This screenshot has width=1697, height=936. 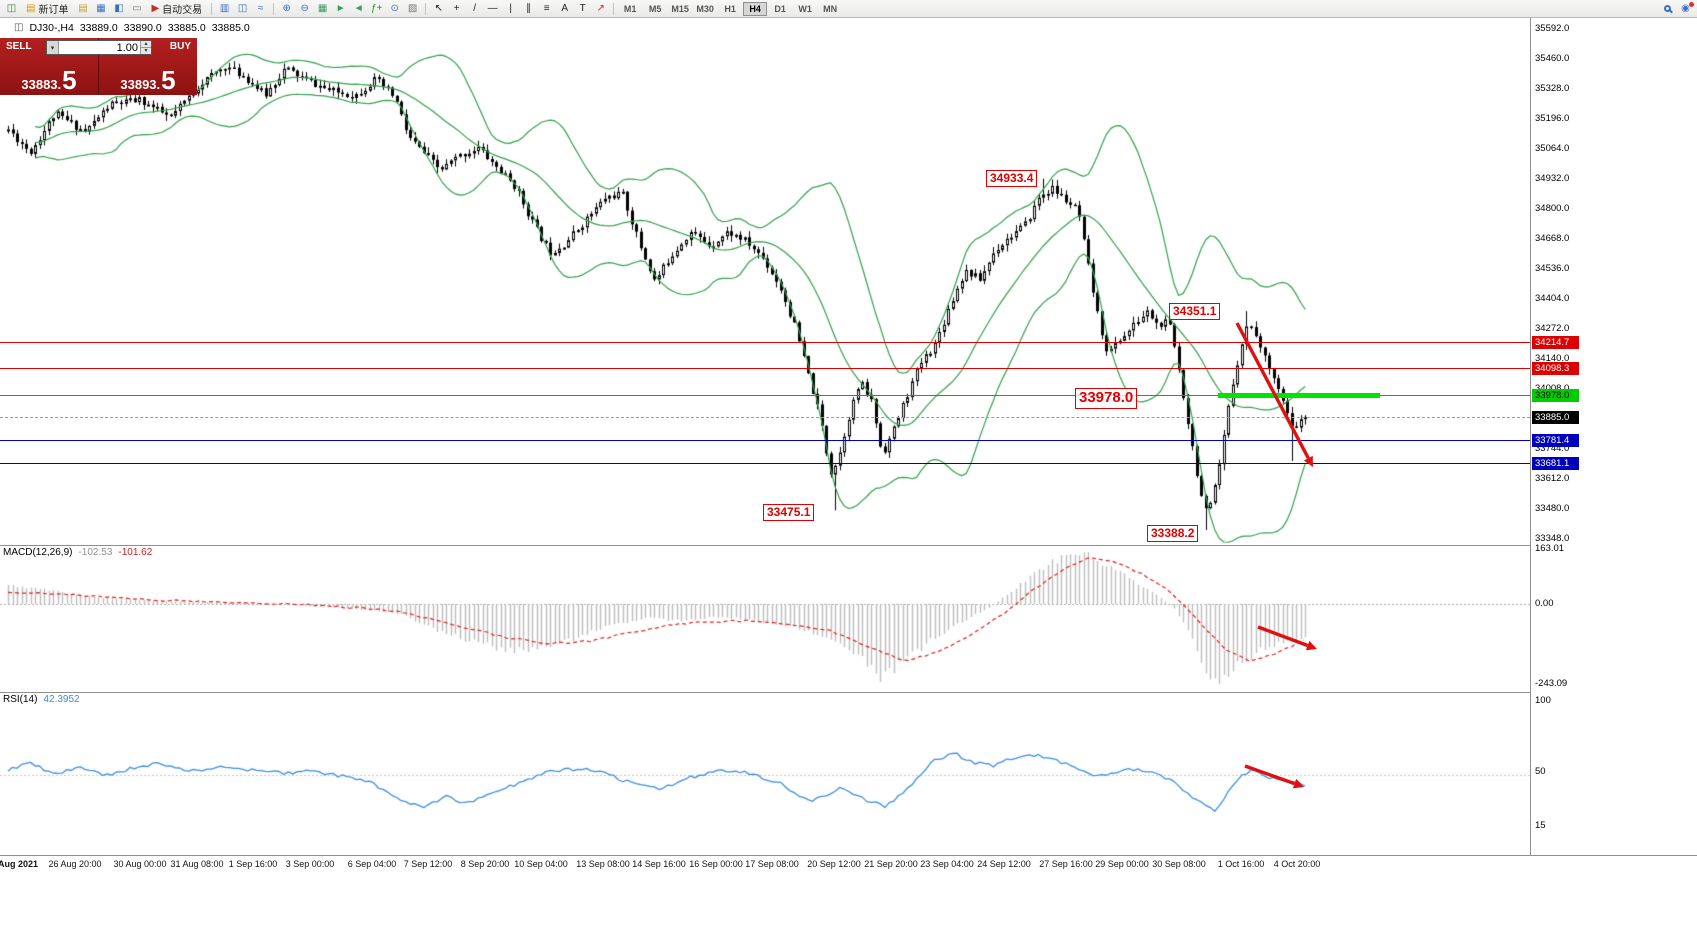 I want to click on community-icon-glyph: ◉, so click(x=1685, y=8).